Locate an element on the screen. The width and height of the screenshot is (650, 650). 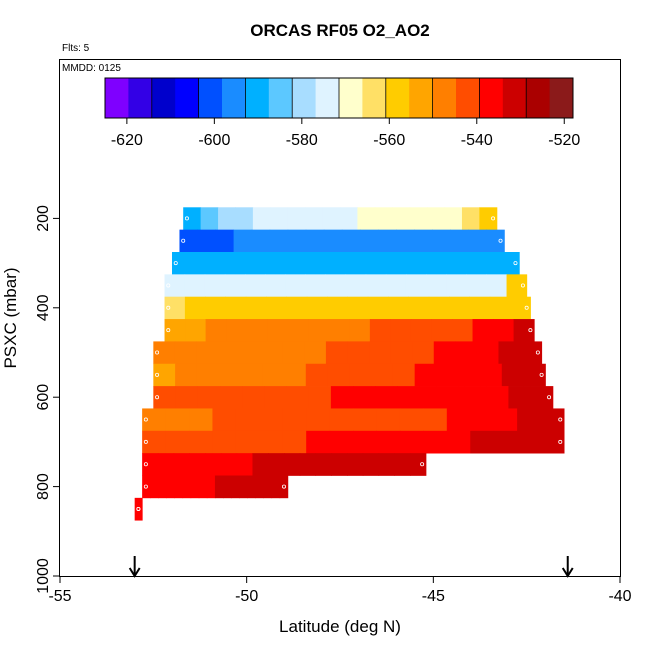
flight-arrows is located at coordinates (351, 567).